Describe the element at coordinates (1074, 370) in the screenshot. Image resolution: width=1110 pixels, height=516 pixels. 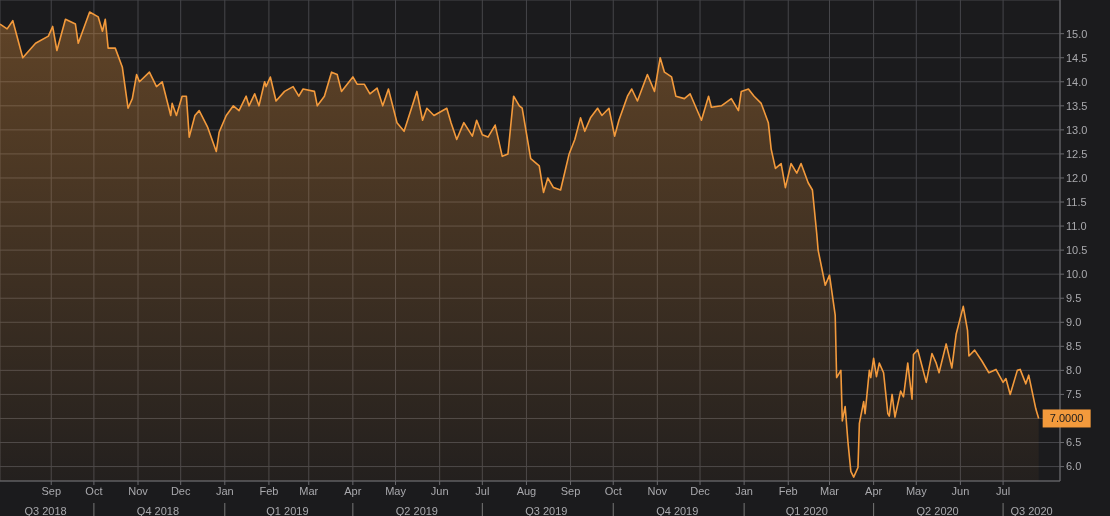
I see `y-tick-label: 8.0` at that location.